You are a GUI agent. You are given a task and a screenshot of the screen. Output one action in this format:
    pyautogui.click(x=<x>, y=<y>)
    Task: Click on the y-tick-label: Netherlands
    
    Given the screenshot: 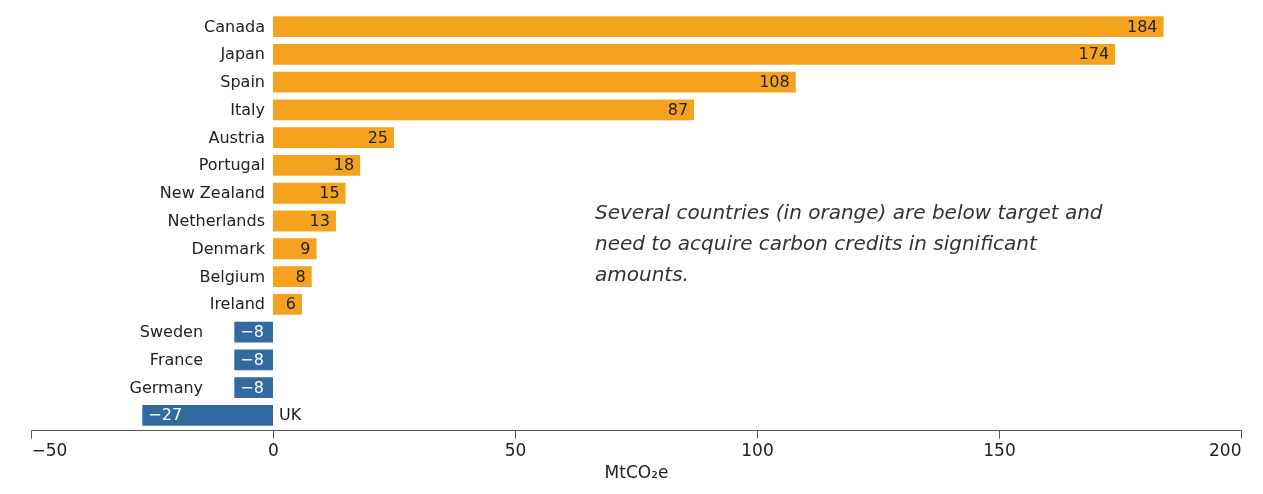 What is the action you would take?
    pyautogui.click(x=216, y=220)
    